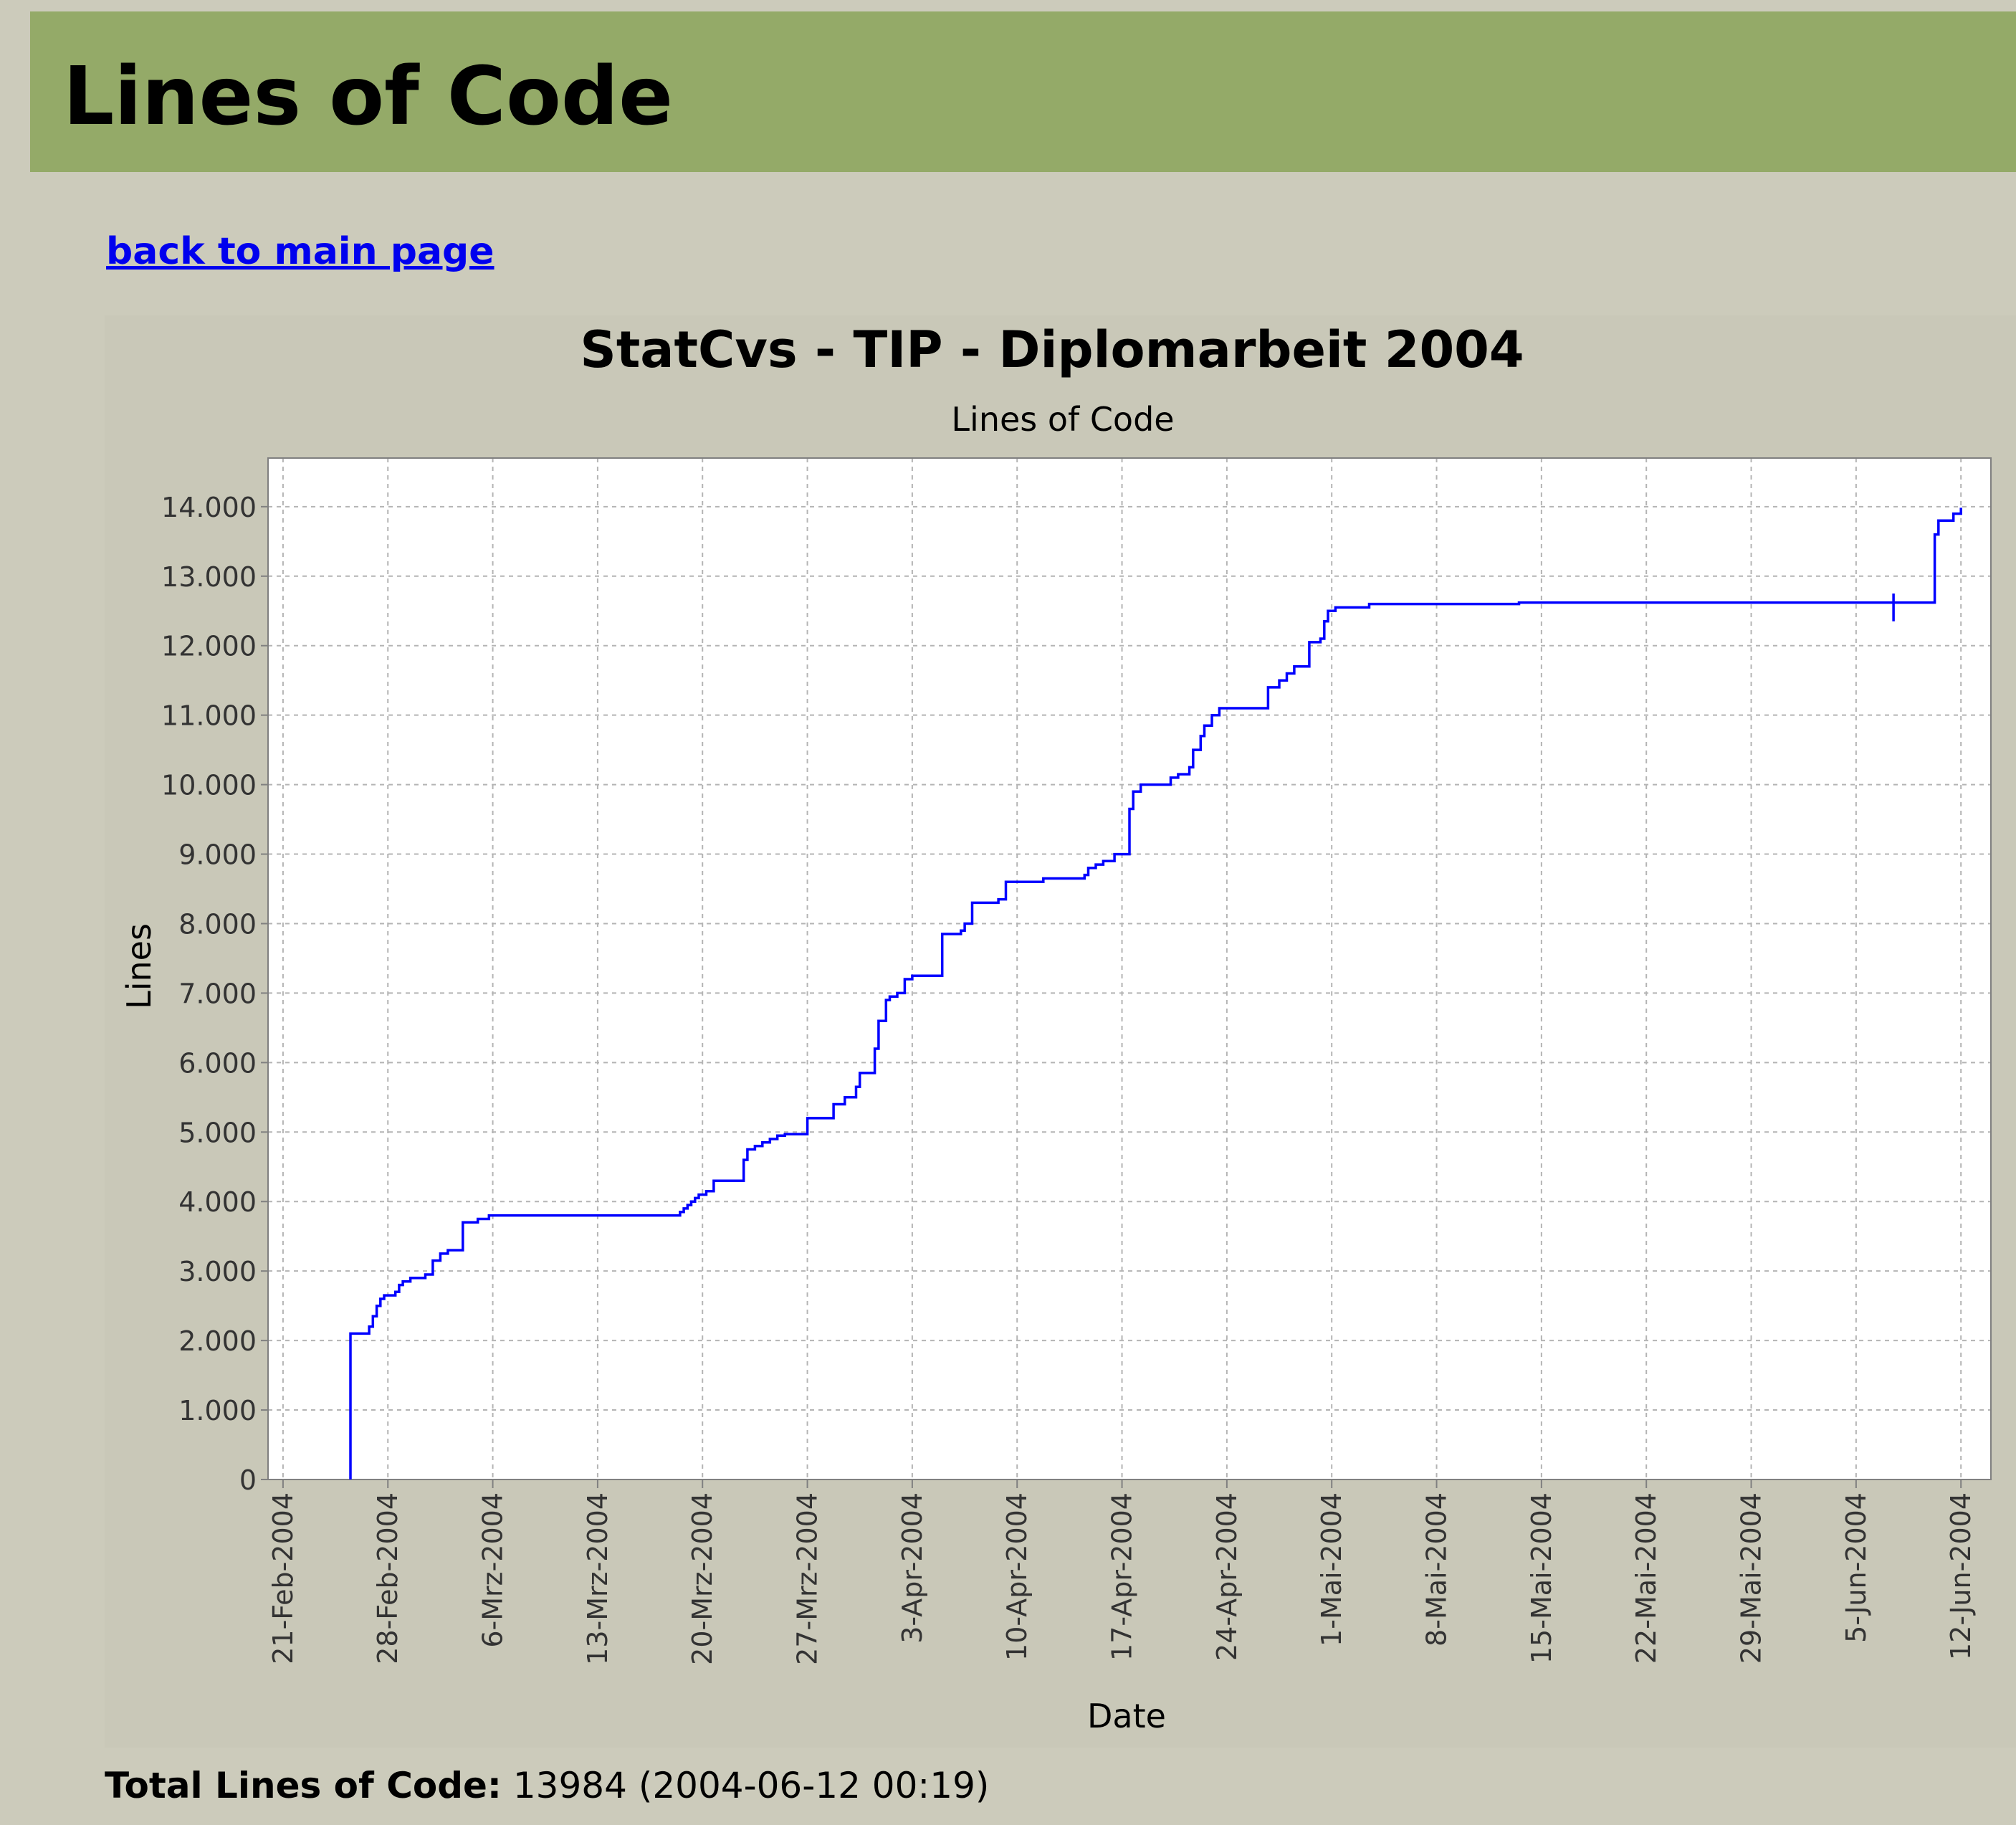  I want to click on y-axis-label: Lines, so click(139, 966).